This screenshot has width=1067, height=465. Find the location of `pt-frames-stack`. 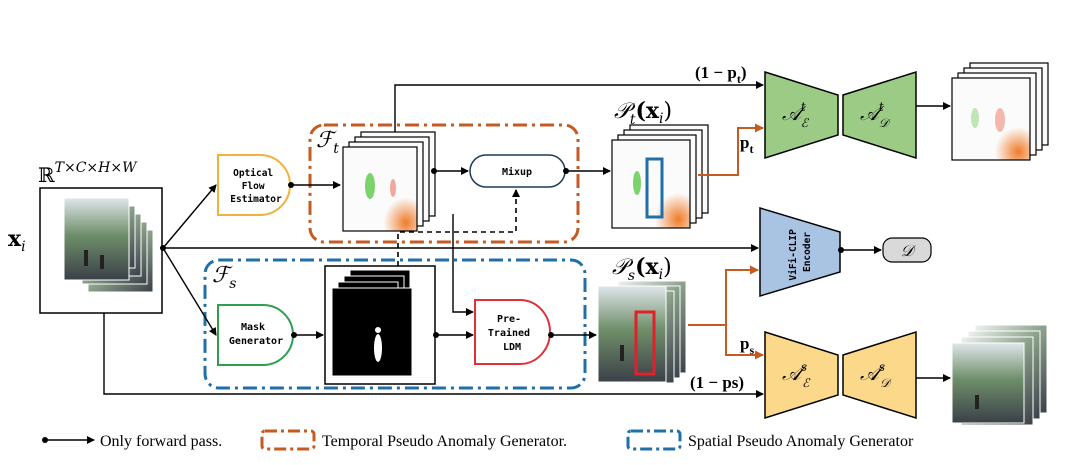

pt-frames-stack is located at coordinates (660, 176).